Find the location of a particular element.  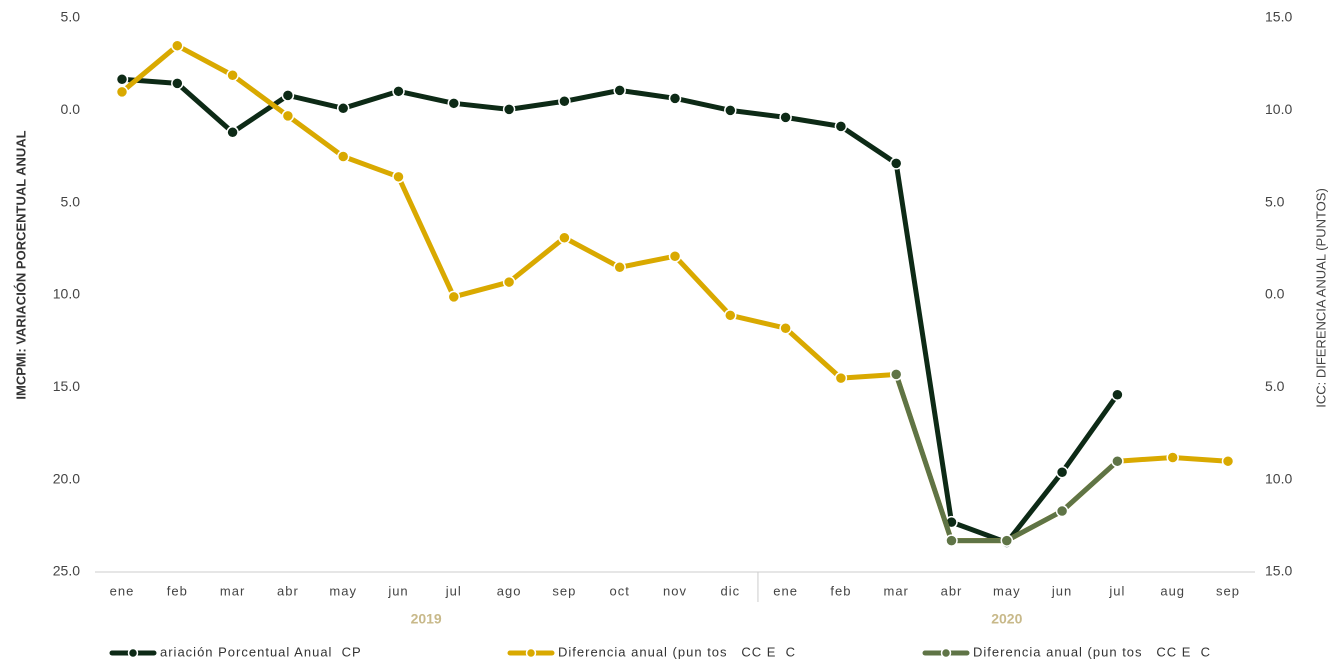

x-tick-label: oct is located at coordinates (620, 590).